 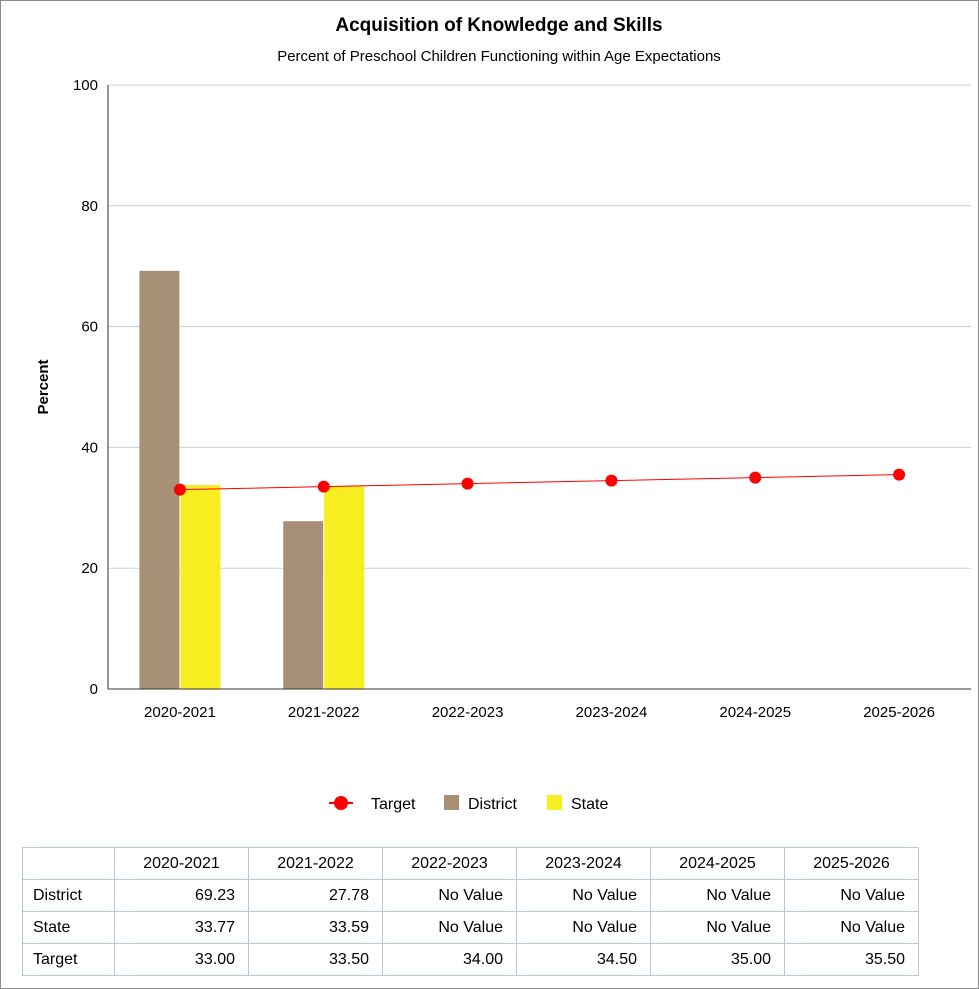 What do you see at coordinates (611, 480) in the screenshot?
I see `target-point-2023-2024` at bounding box center [611, 480].